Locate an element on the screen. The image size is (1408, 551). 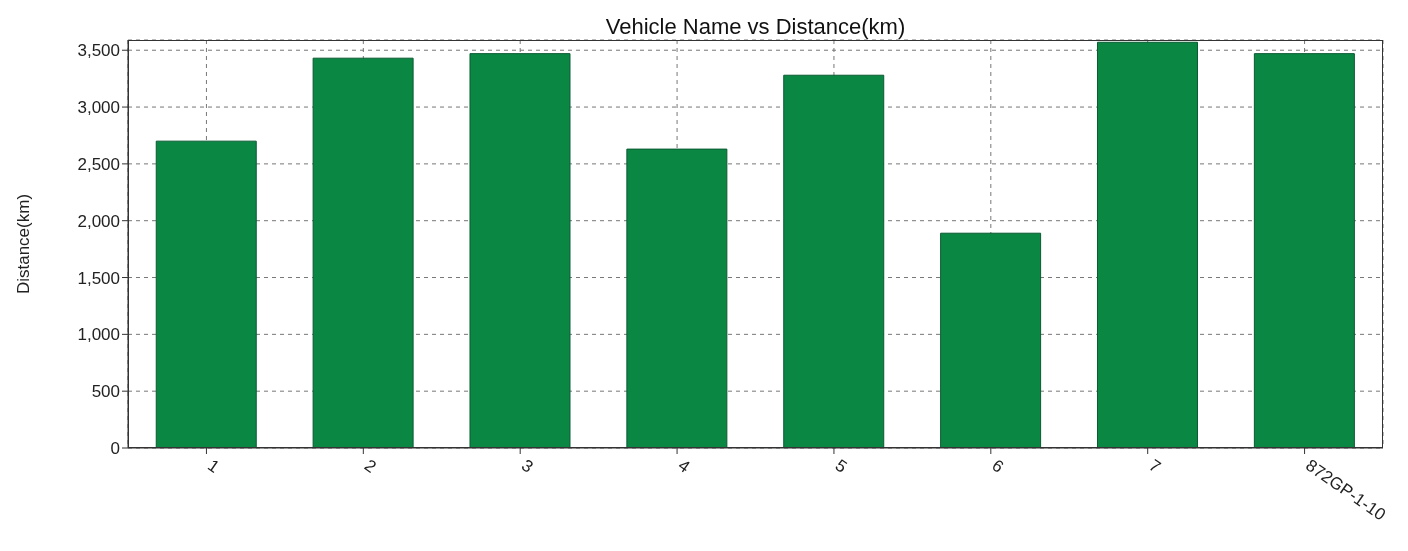
y-tick-label: 500 is located at coordinates (105, 392).